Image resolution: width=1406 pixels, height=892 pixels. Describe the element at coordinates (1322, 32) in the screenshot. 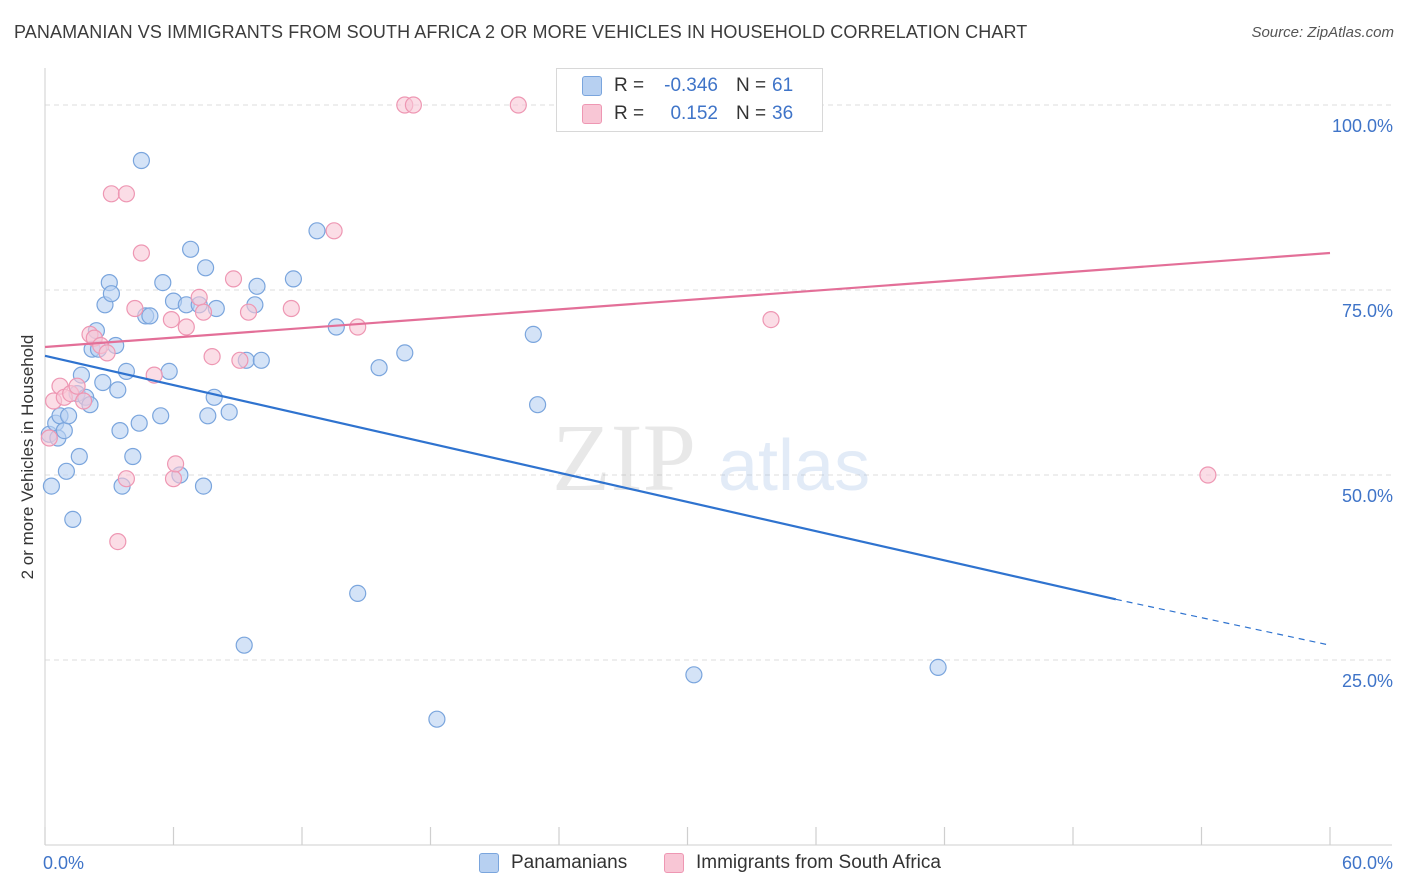

I see `source-credit: Source: ZipAtlas.com` at that location.